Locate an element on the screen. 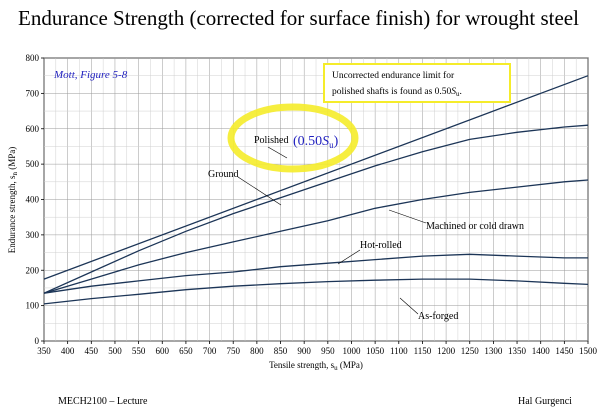 Image resolution: width=600 pixels, height=417 pixels. x-tick-label: 1400 is located at coordinates (541, 351).